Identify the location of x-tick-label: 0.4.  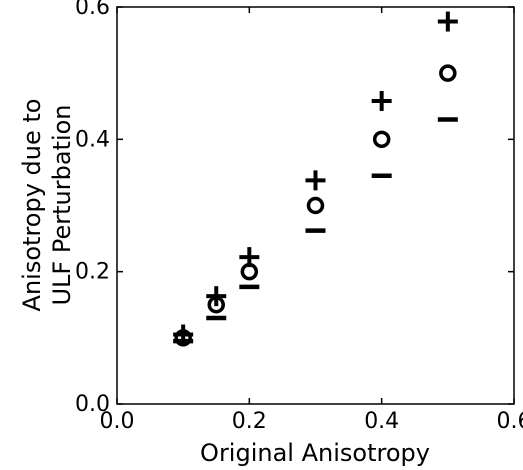
(381, 421).